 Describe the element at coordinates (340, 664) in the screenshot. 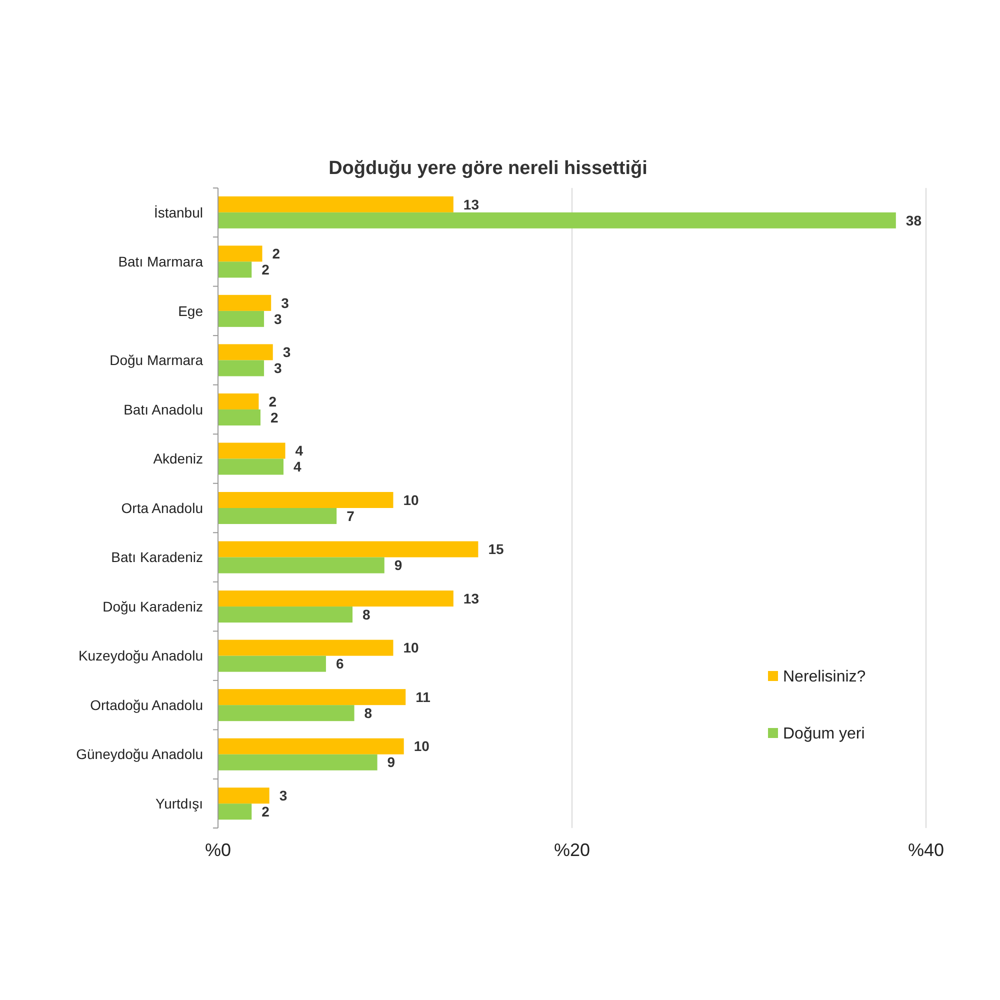

I see `data-label: 6` at that location.